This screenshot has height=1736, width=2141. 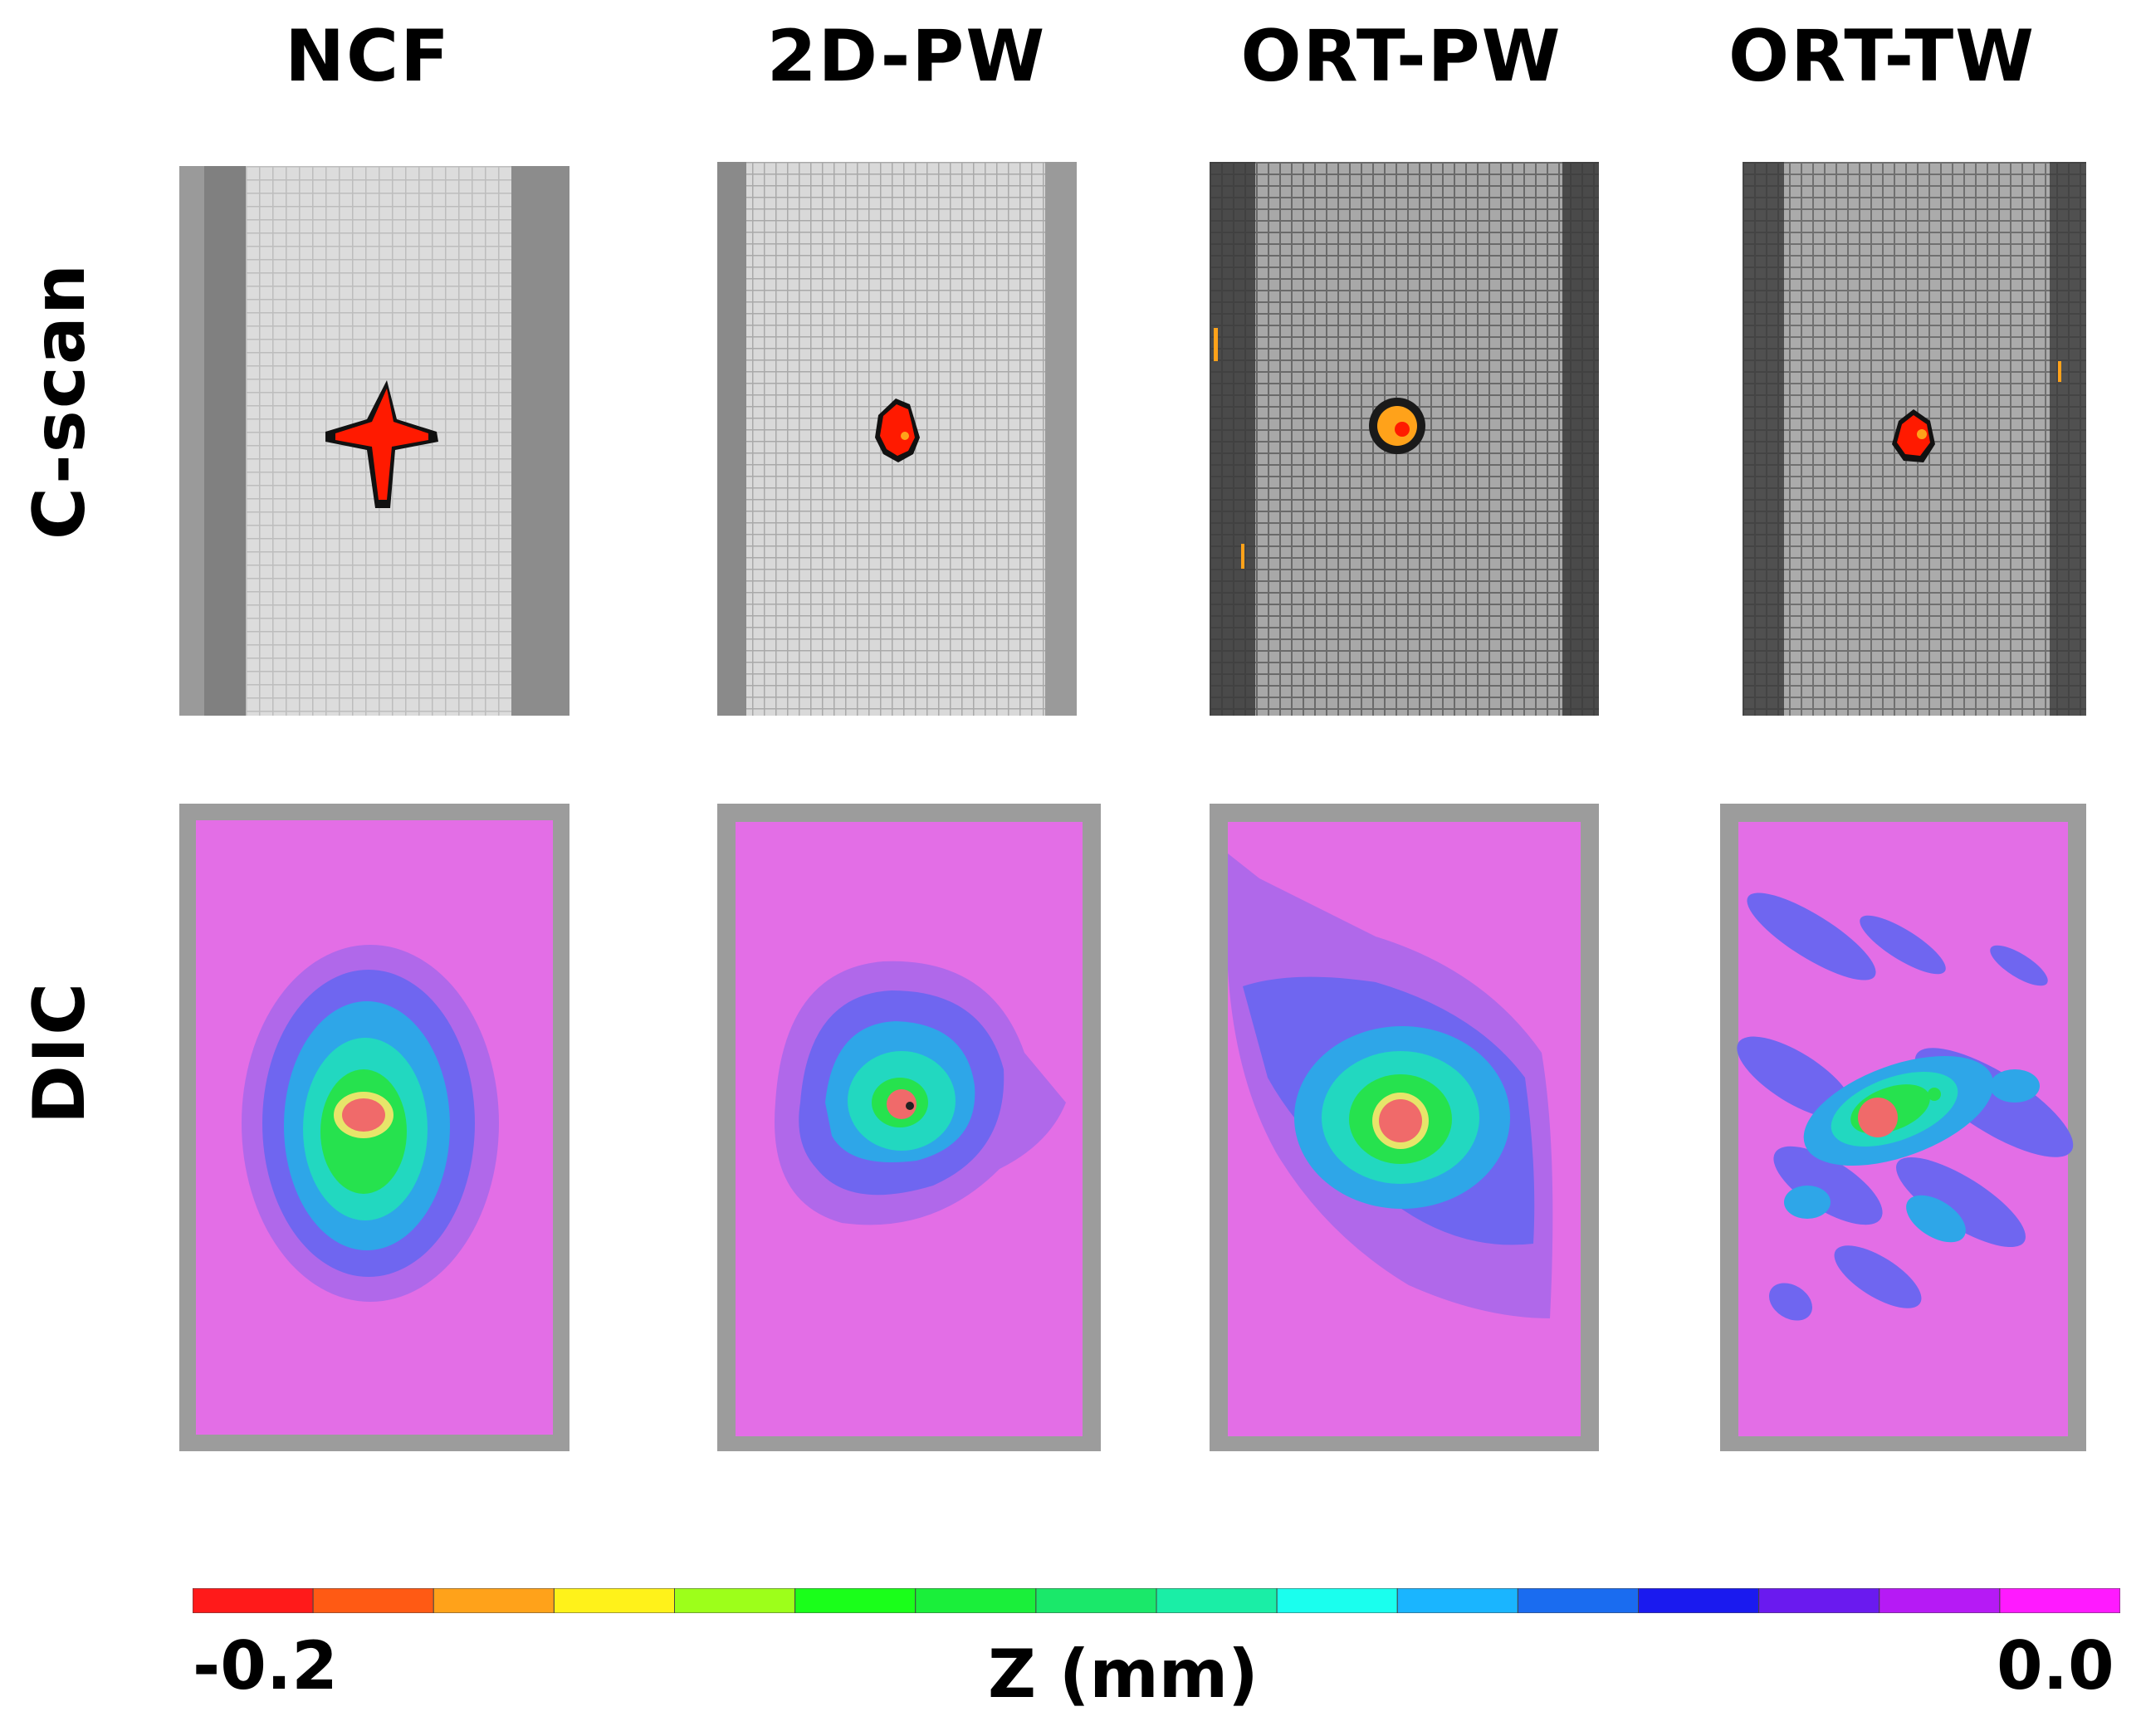 What do you see at coordinates (59, 401) in the screenshot?
I see `row-title-c-scan: C-scan` at bounding box center [59, 401].